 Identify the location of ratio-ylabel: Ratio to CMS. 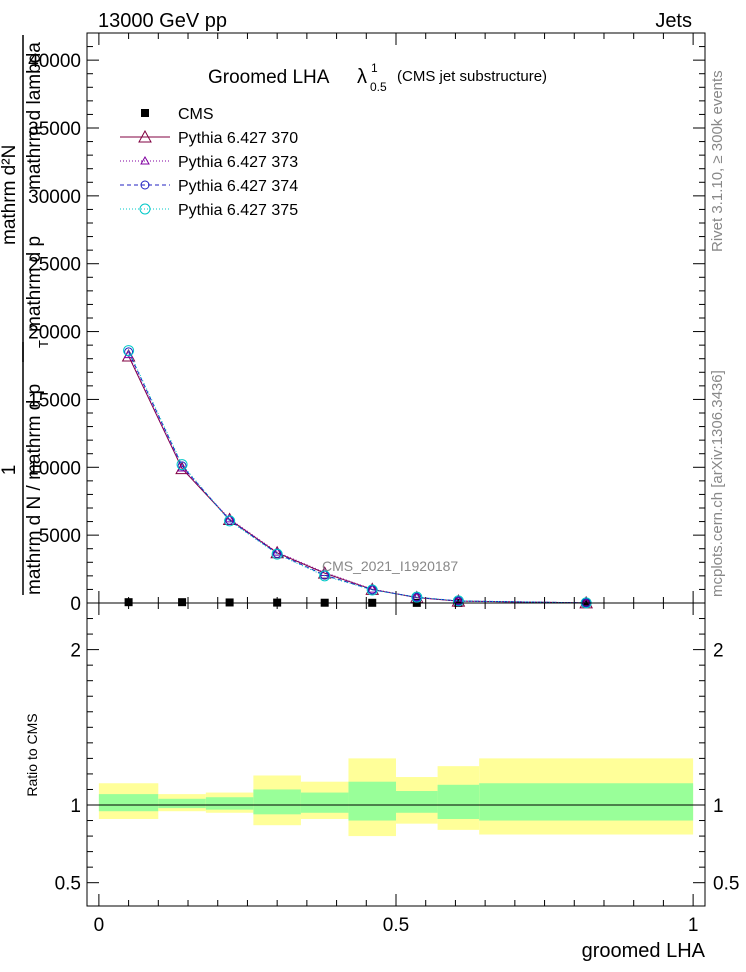
(32, 754).